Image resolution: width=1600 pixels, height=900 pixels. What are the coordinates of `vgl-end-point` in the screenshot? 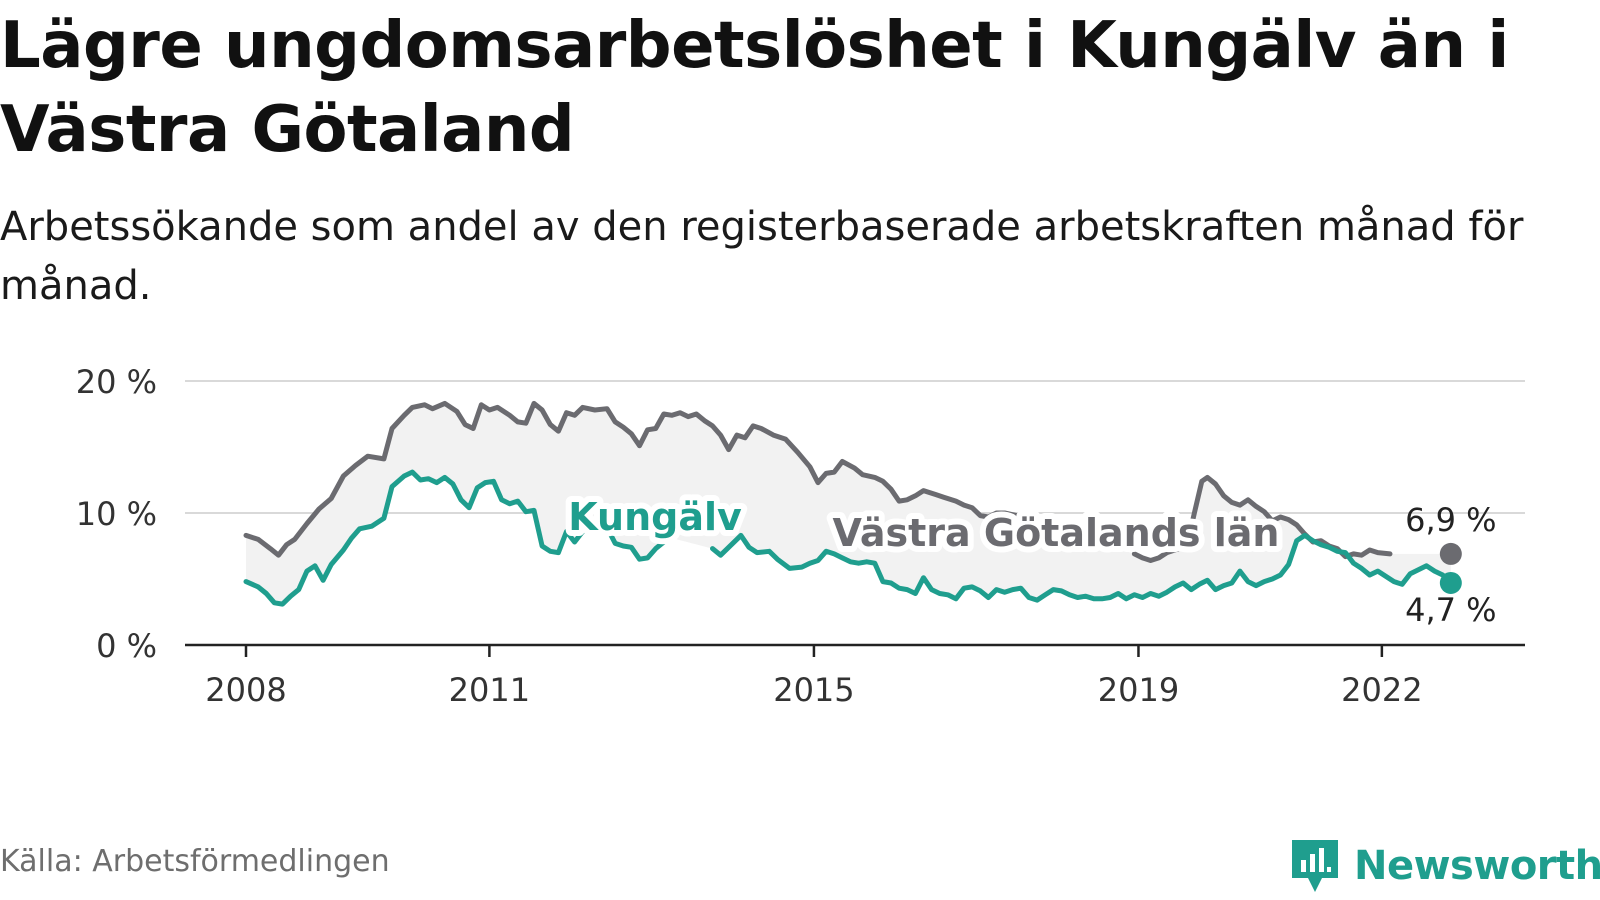 It's located at (1450, 553).